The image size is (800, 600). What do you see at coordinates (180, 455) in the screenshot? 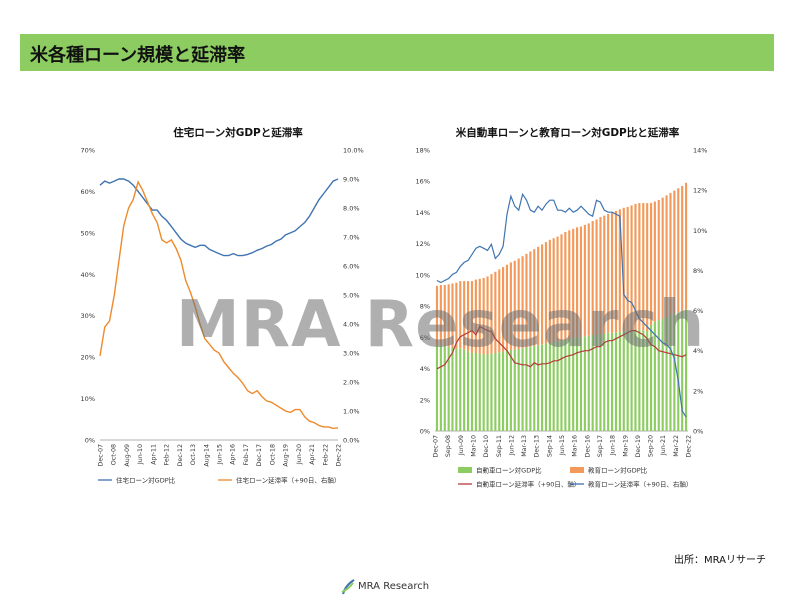
I see `x-tick-label: Dec-12` at bounding box center [180, 455].